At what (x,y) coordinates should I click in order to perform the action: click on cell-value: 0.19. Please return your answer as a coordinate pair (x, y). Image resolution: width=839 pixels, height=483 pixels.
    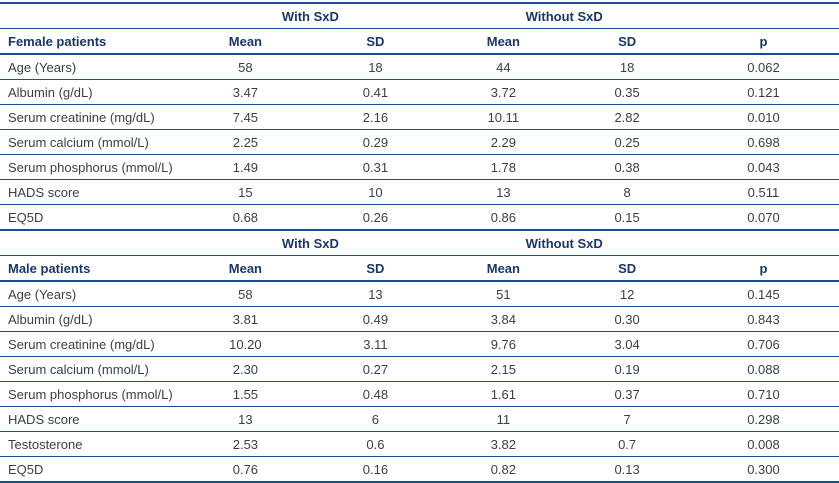
    Looking at the image, I should click on (627, 369).